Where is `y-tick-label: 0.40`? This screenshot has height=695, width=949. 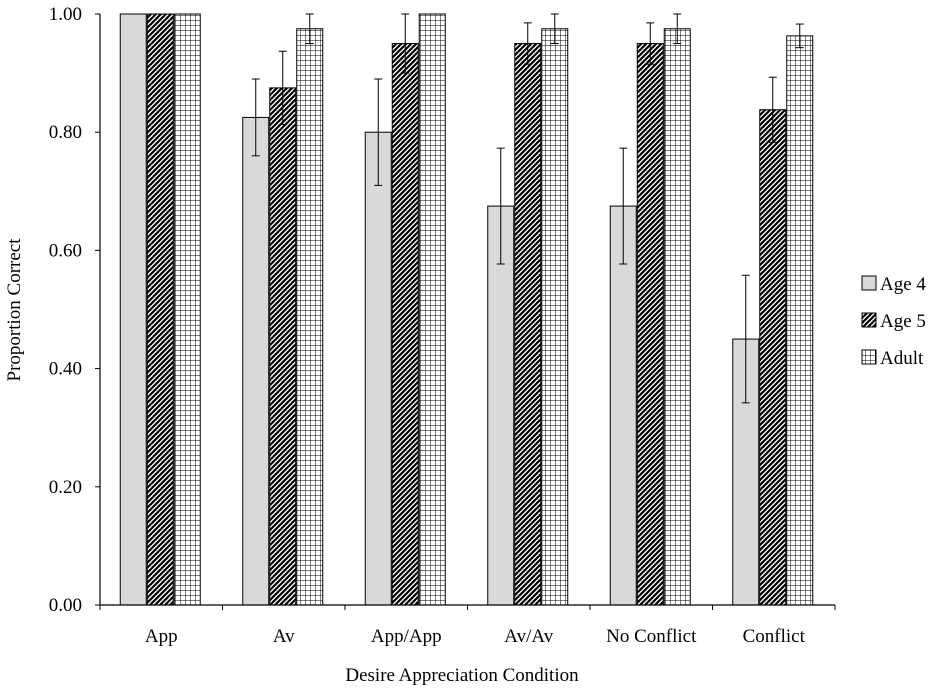 y-tick-label: 0.40 is located at coordinates (65, 369).